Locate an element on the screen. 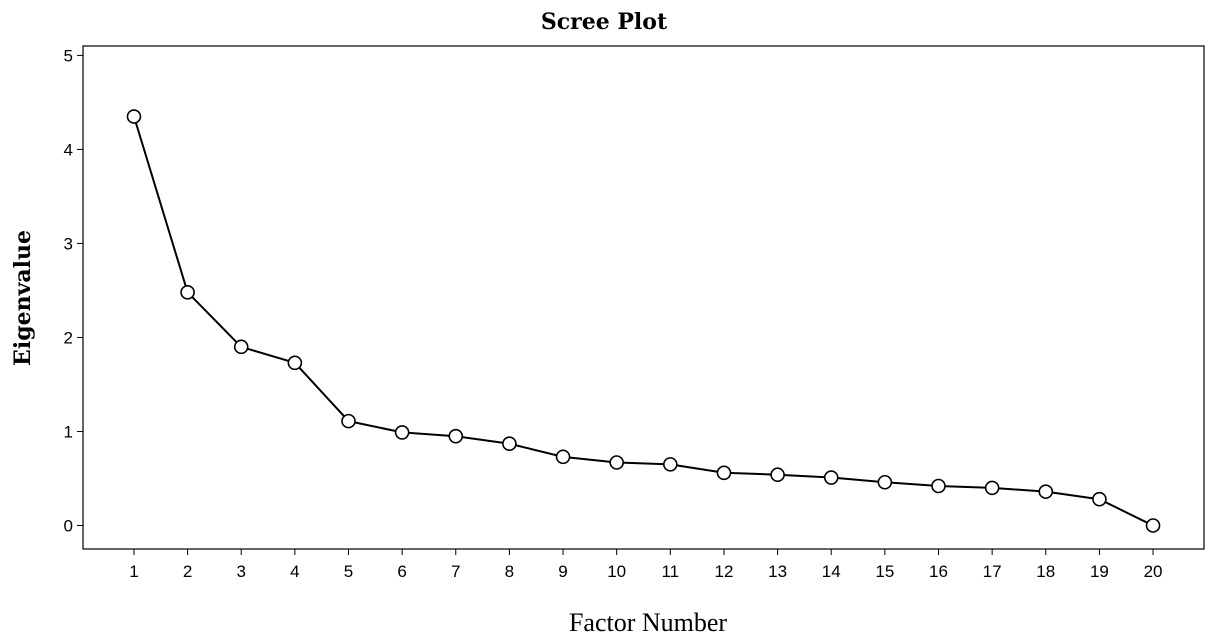 This screenshot has height=643, width=1216. y-tick-label: 3 is located at coordinates (68, 243).